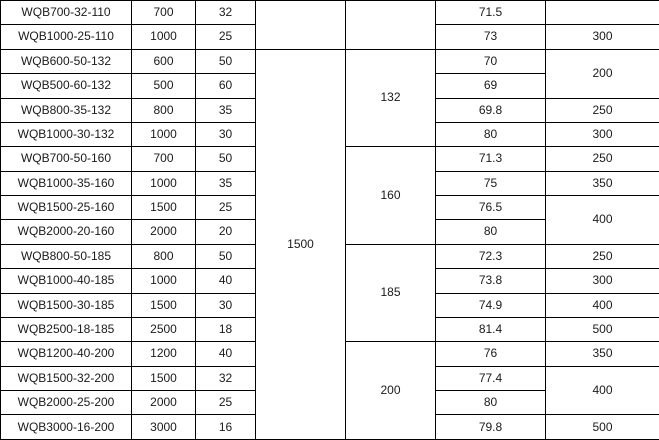 Image resolution: width=659 pixels, height=440 pixels. I want to click on cell-model: WQB2000-25-200, so click(66, 402).